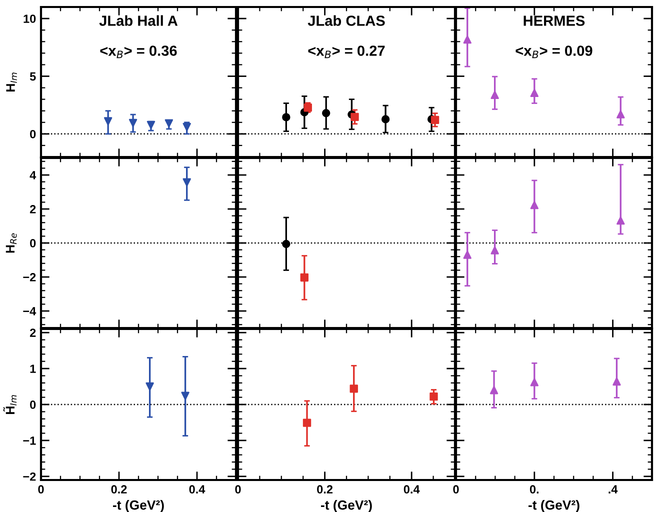 This screenshot has width=664, height=512. I want to click on annotation: JLab Hall A, so click(138, 20).